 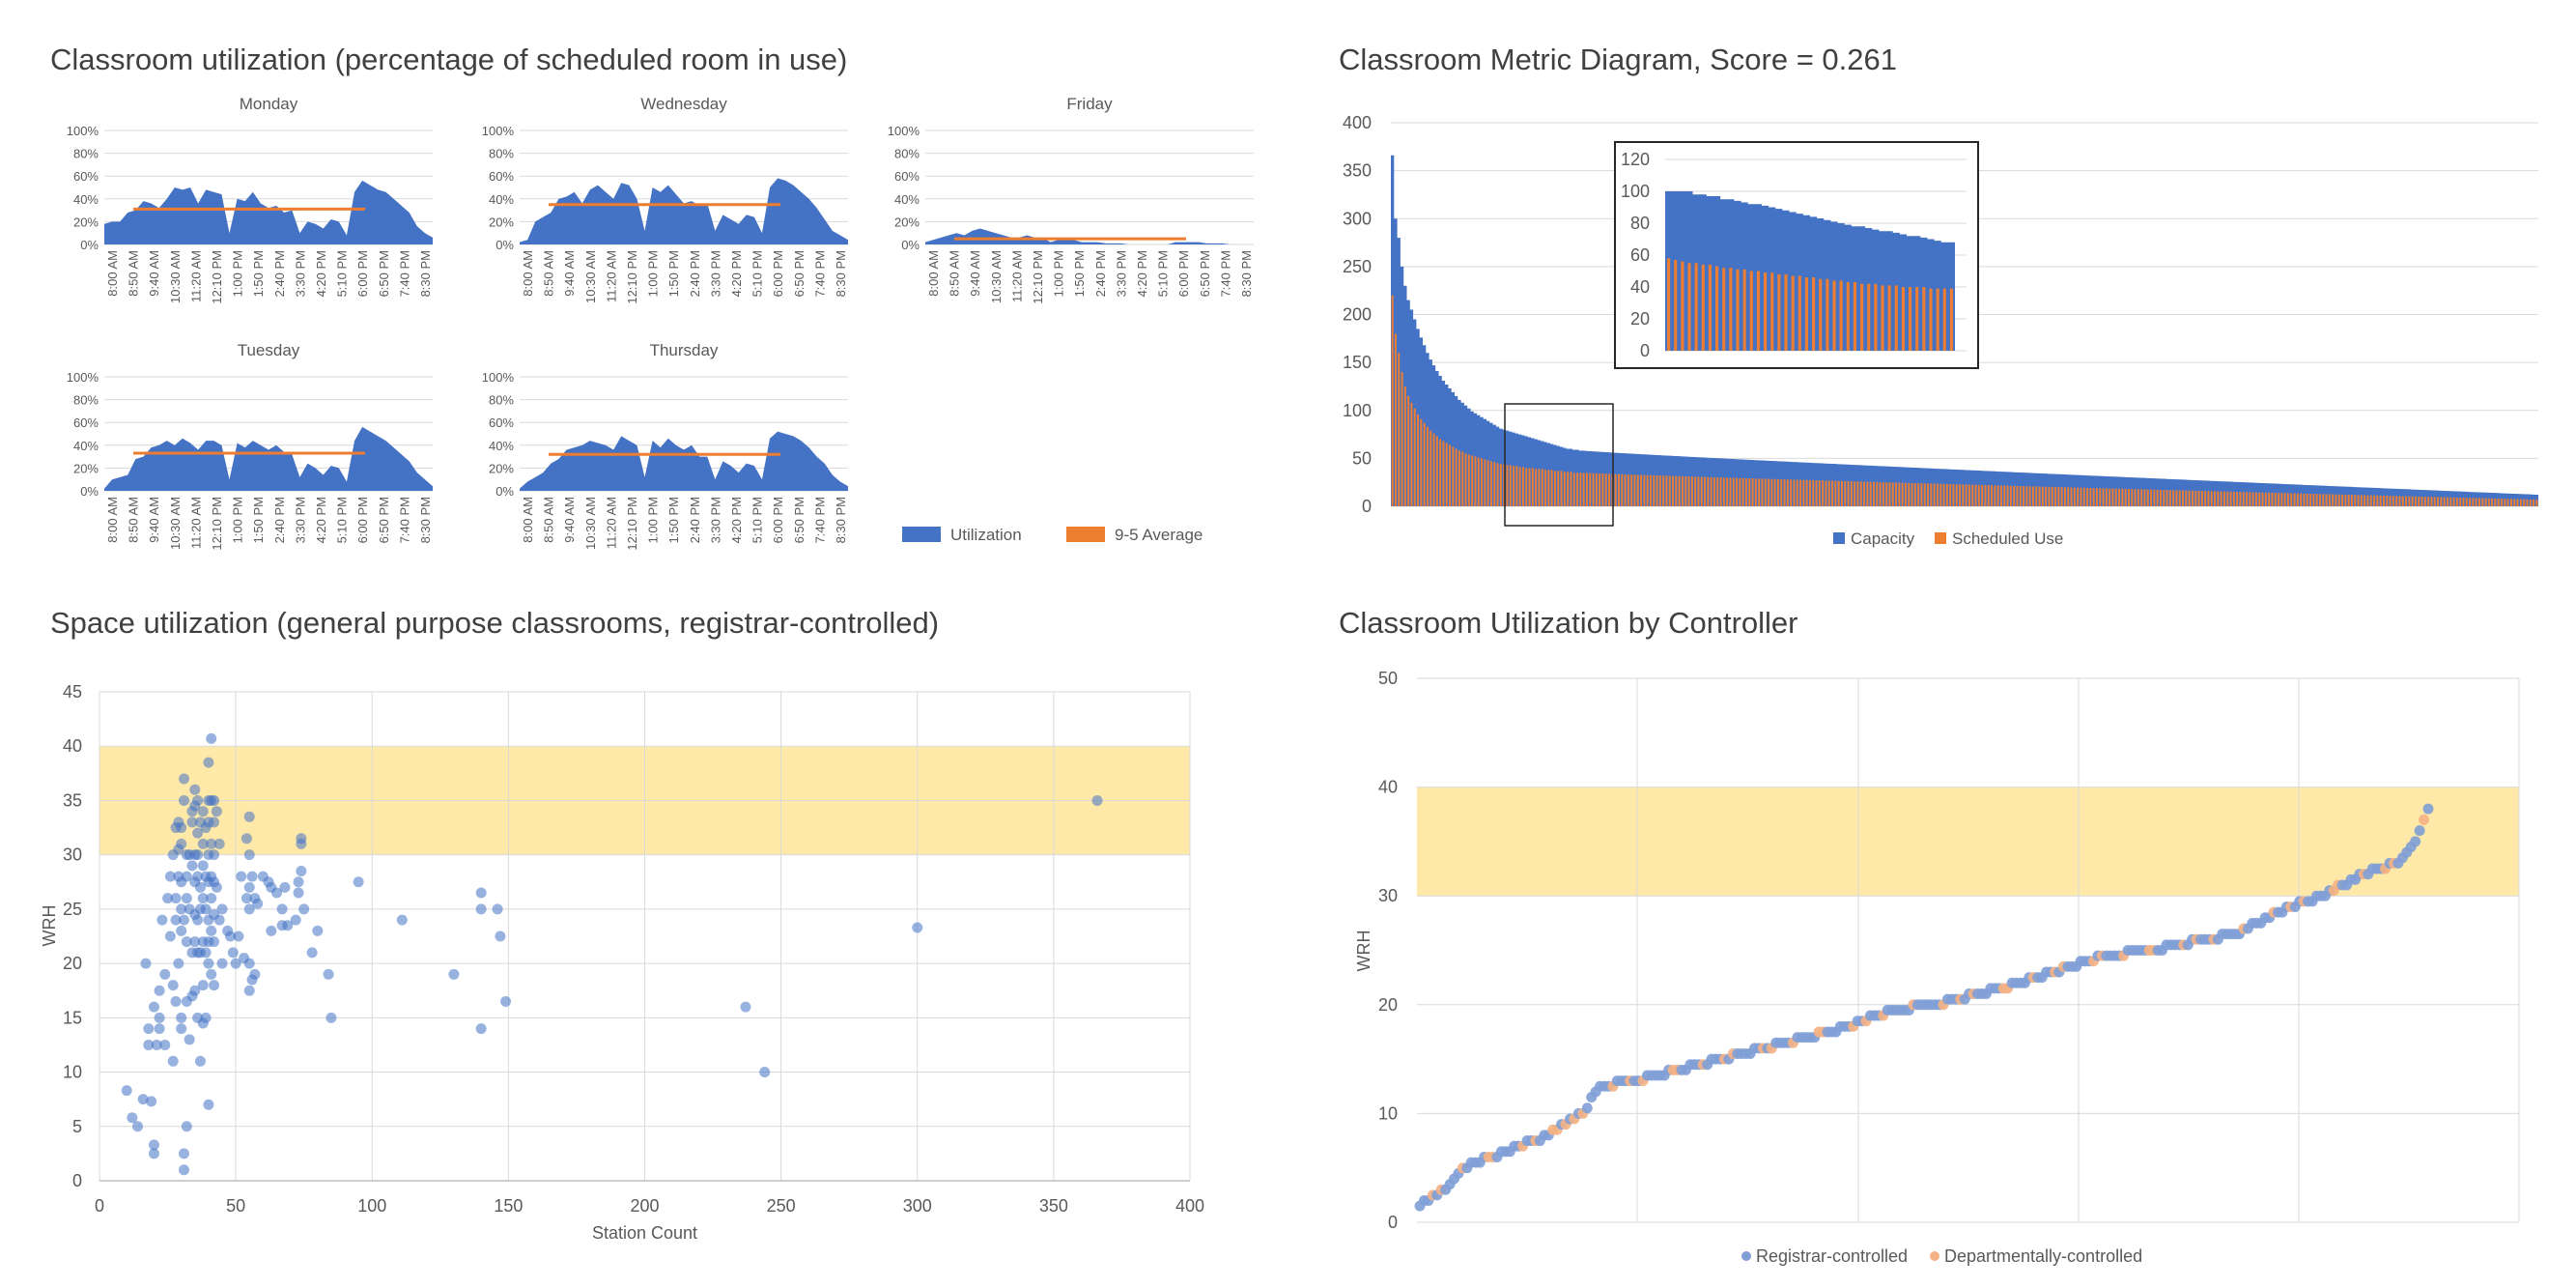 I want to click on day-chart-title: Tuesday, so click(x=269, y=350).